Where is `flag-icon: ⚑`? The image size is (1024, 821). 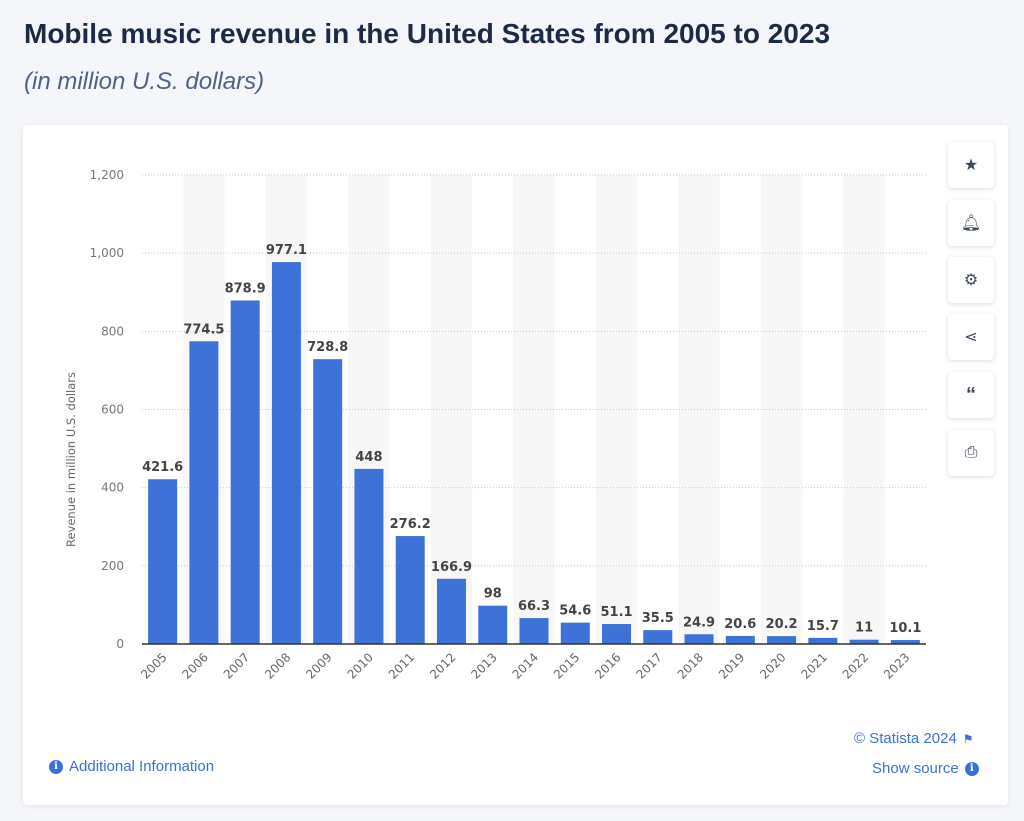
flag-icon: ⚑ is located at coordinates (968, 738).